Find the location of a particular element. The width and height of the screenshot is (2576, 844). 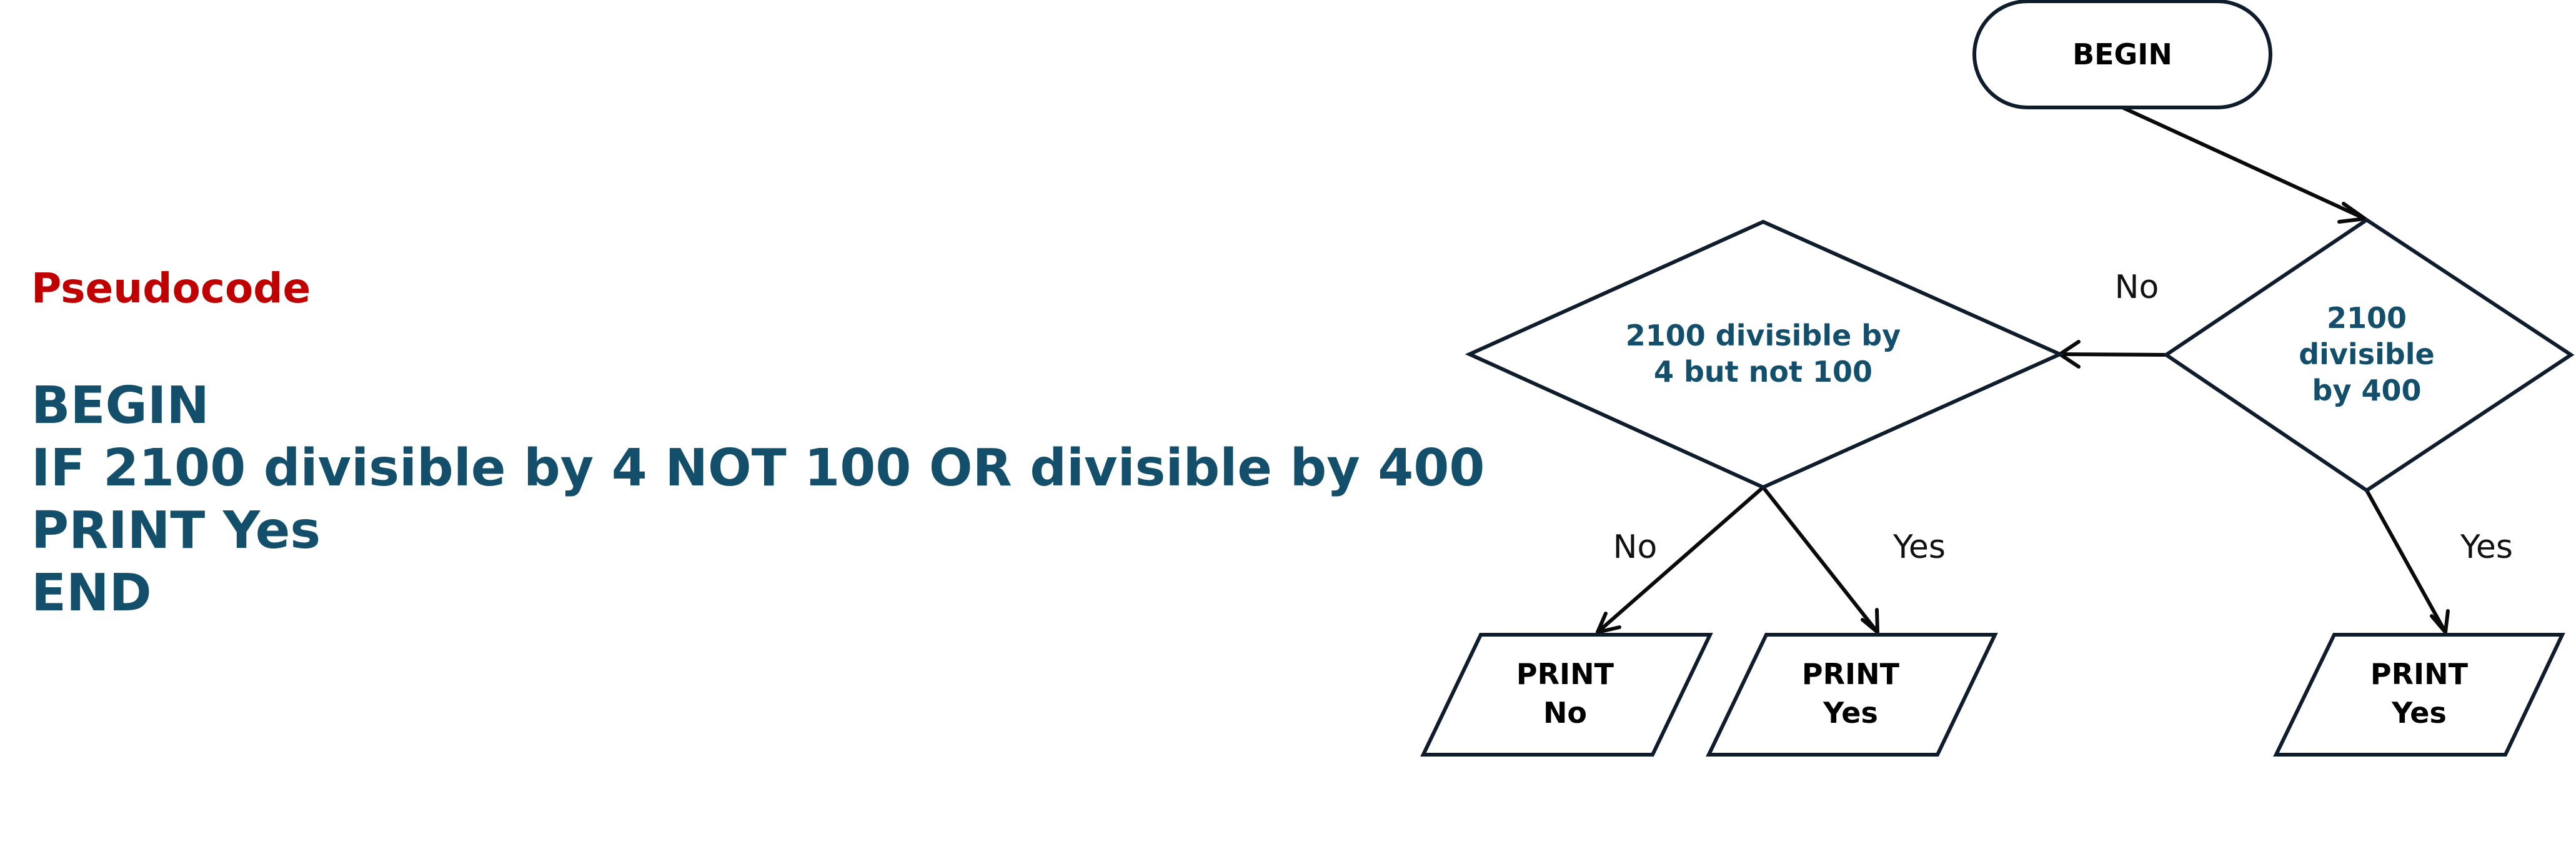

edge-label-400-yes: Yes is located at coordinates (2487, 547).